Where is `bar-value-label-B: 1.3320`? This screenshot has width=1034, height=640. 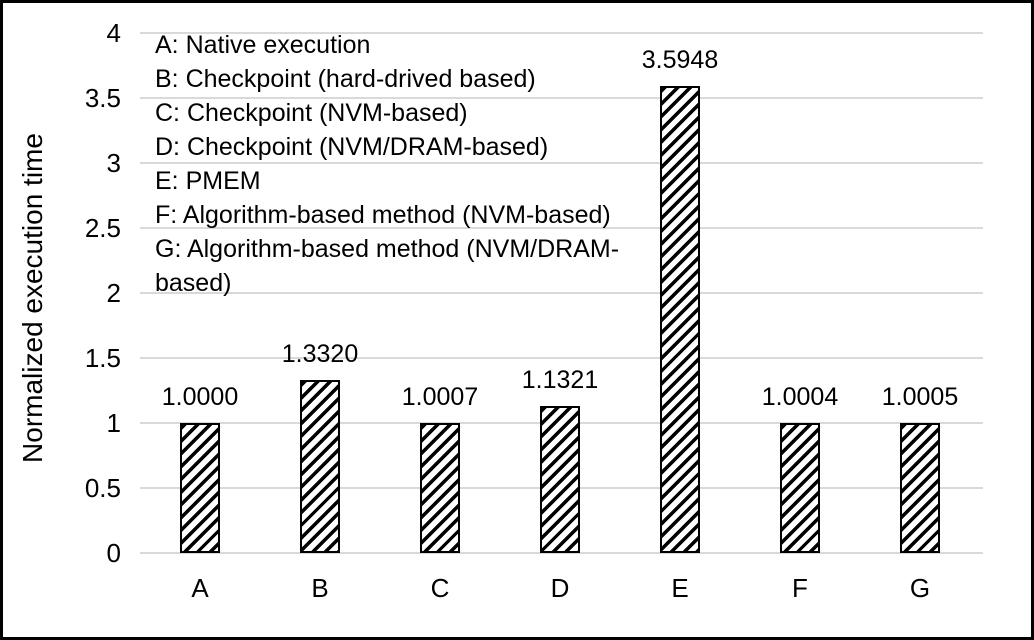 bar-value-label-B: 1.3320 is located at coordinates (320, 353).